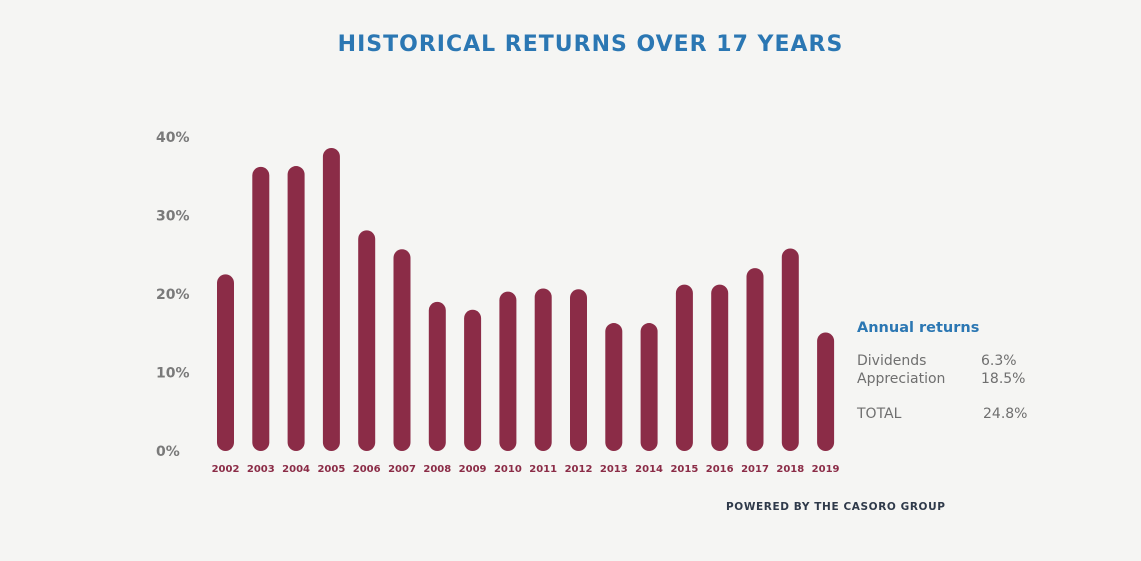 The width and height of the screenshot is (1141, 561). I want to click on bar-2012, so click(578, 370).